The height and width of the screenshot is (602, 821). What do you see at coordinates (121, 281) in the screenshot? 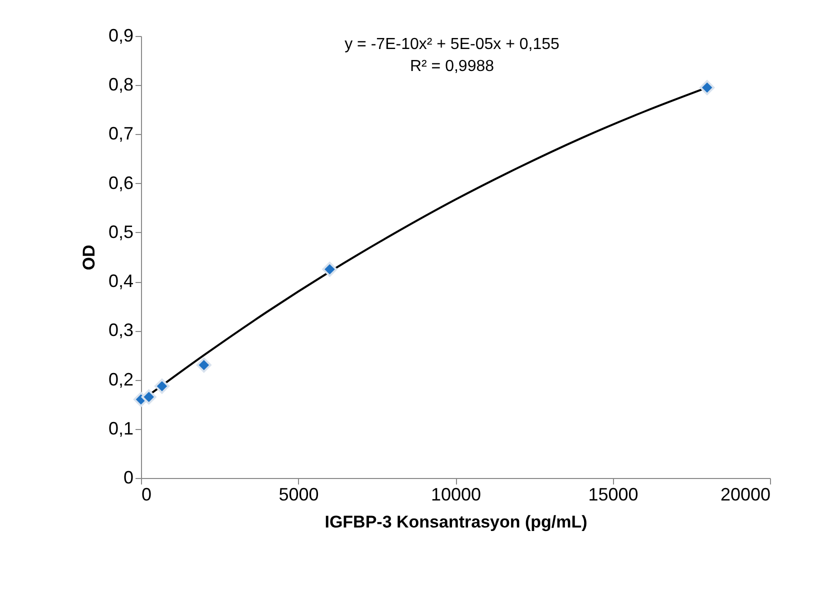
I see `y-tick-label: 0,4` at bounding box center [121, 281].